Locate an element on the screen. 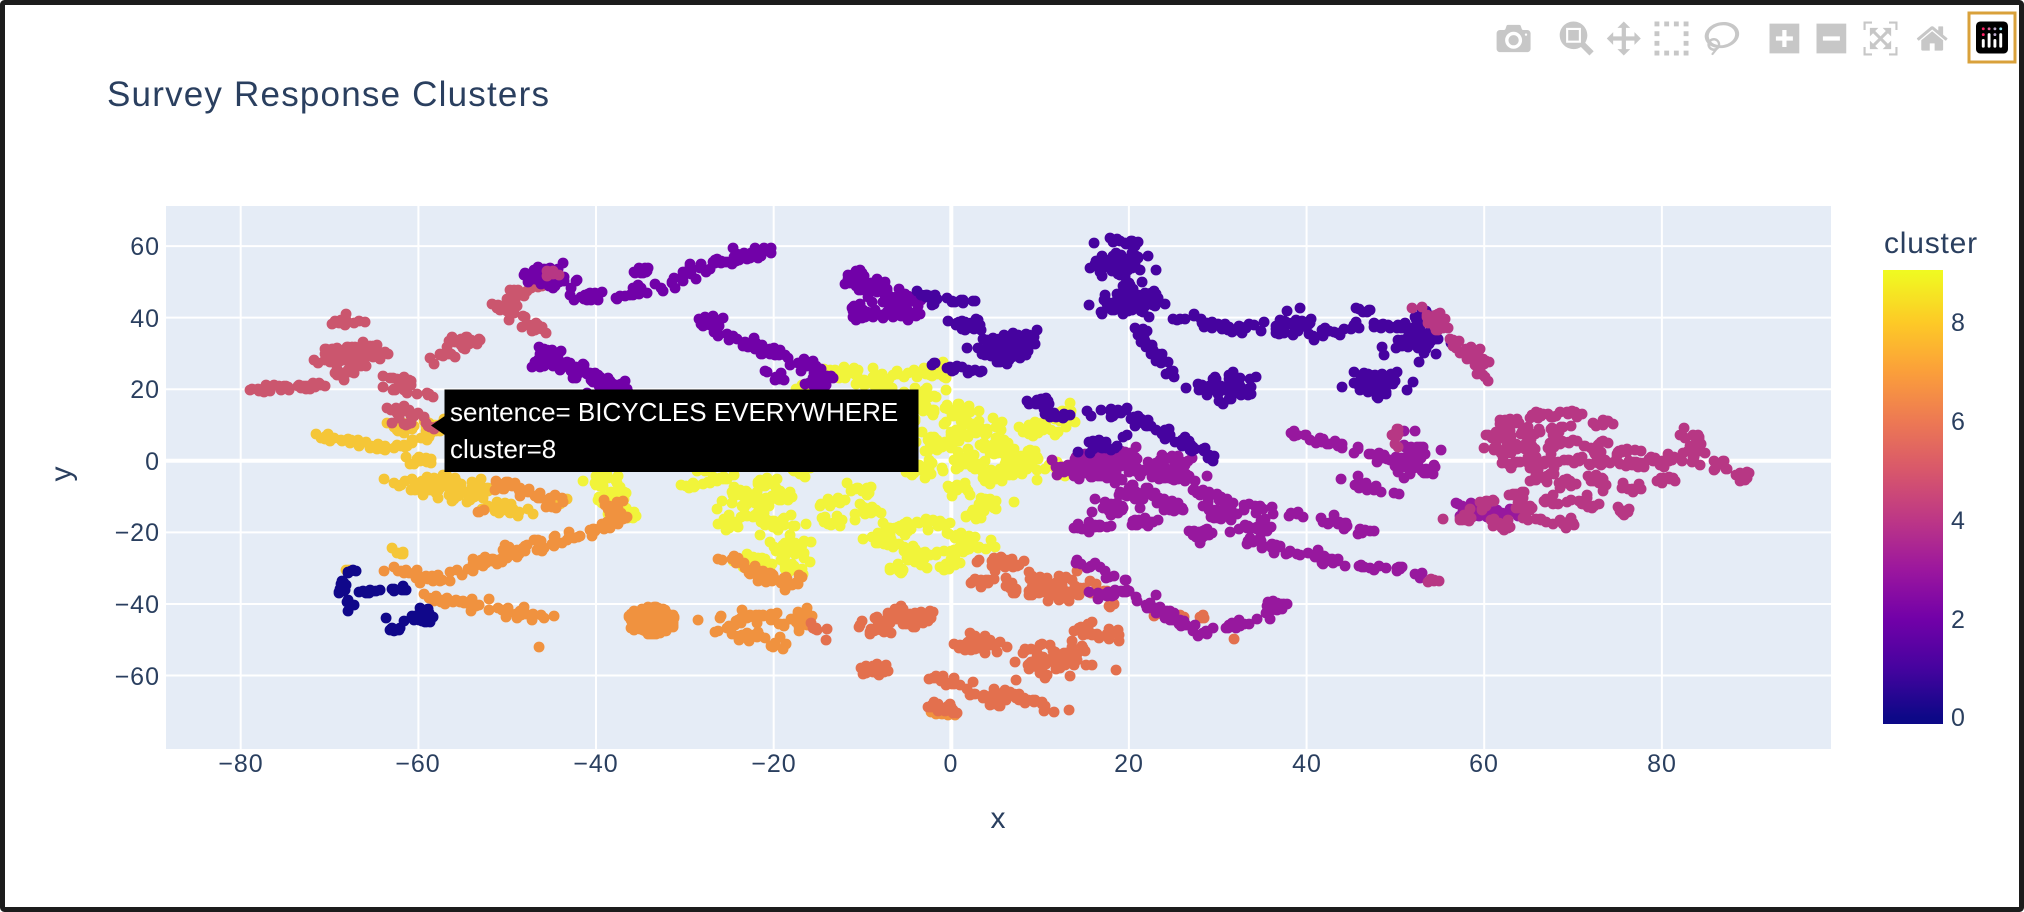  svg-text: 2 is located at coordinates (1958, 620).